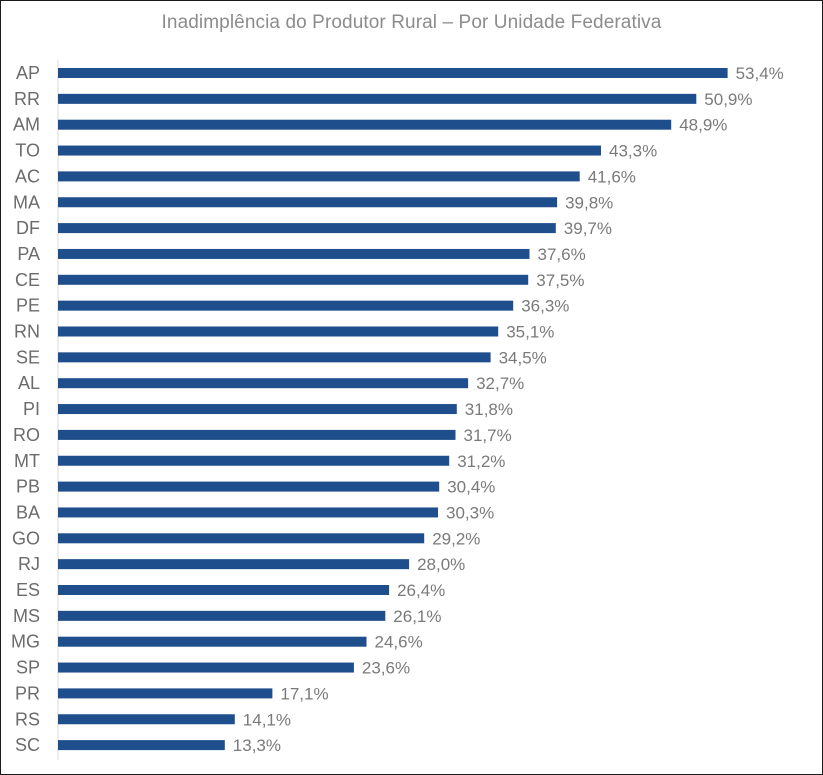 This screenshot has width=823, height=775. I want to click on category-label-ac: AC, so click(27, 176).